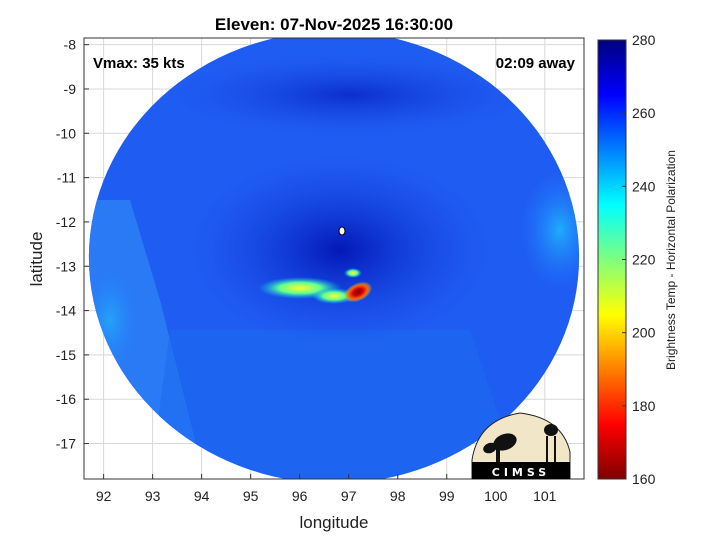 The height and width of the screenshot is (540, 720). What do you see at coordinates (353, 273) in the screenshot?
I see `small-convective-cell` at bounding box center [353, 273].